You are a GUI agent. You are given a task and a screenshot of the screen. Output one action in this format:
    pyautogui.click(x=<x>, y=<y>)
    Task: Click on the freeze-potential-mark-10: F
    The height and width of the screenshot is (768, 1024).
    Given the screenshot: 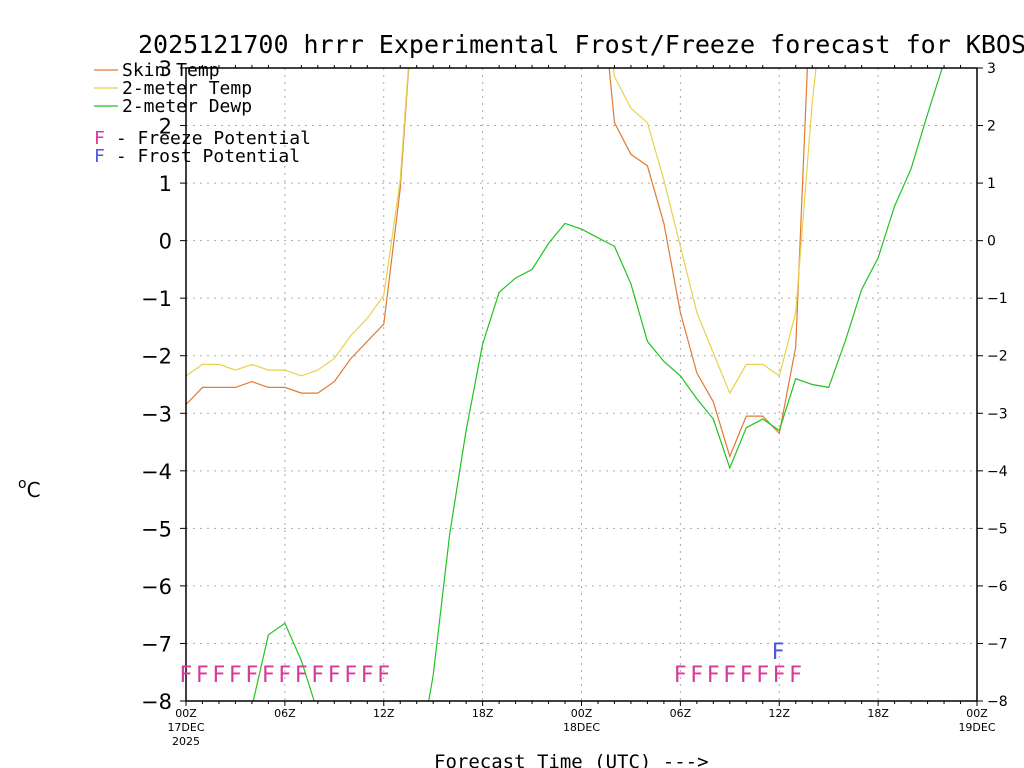 What is the action you would take?
    pyautogui.click(x=350, y=675)
    